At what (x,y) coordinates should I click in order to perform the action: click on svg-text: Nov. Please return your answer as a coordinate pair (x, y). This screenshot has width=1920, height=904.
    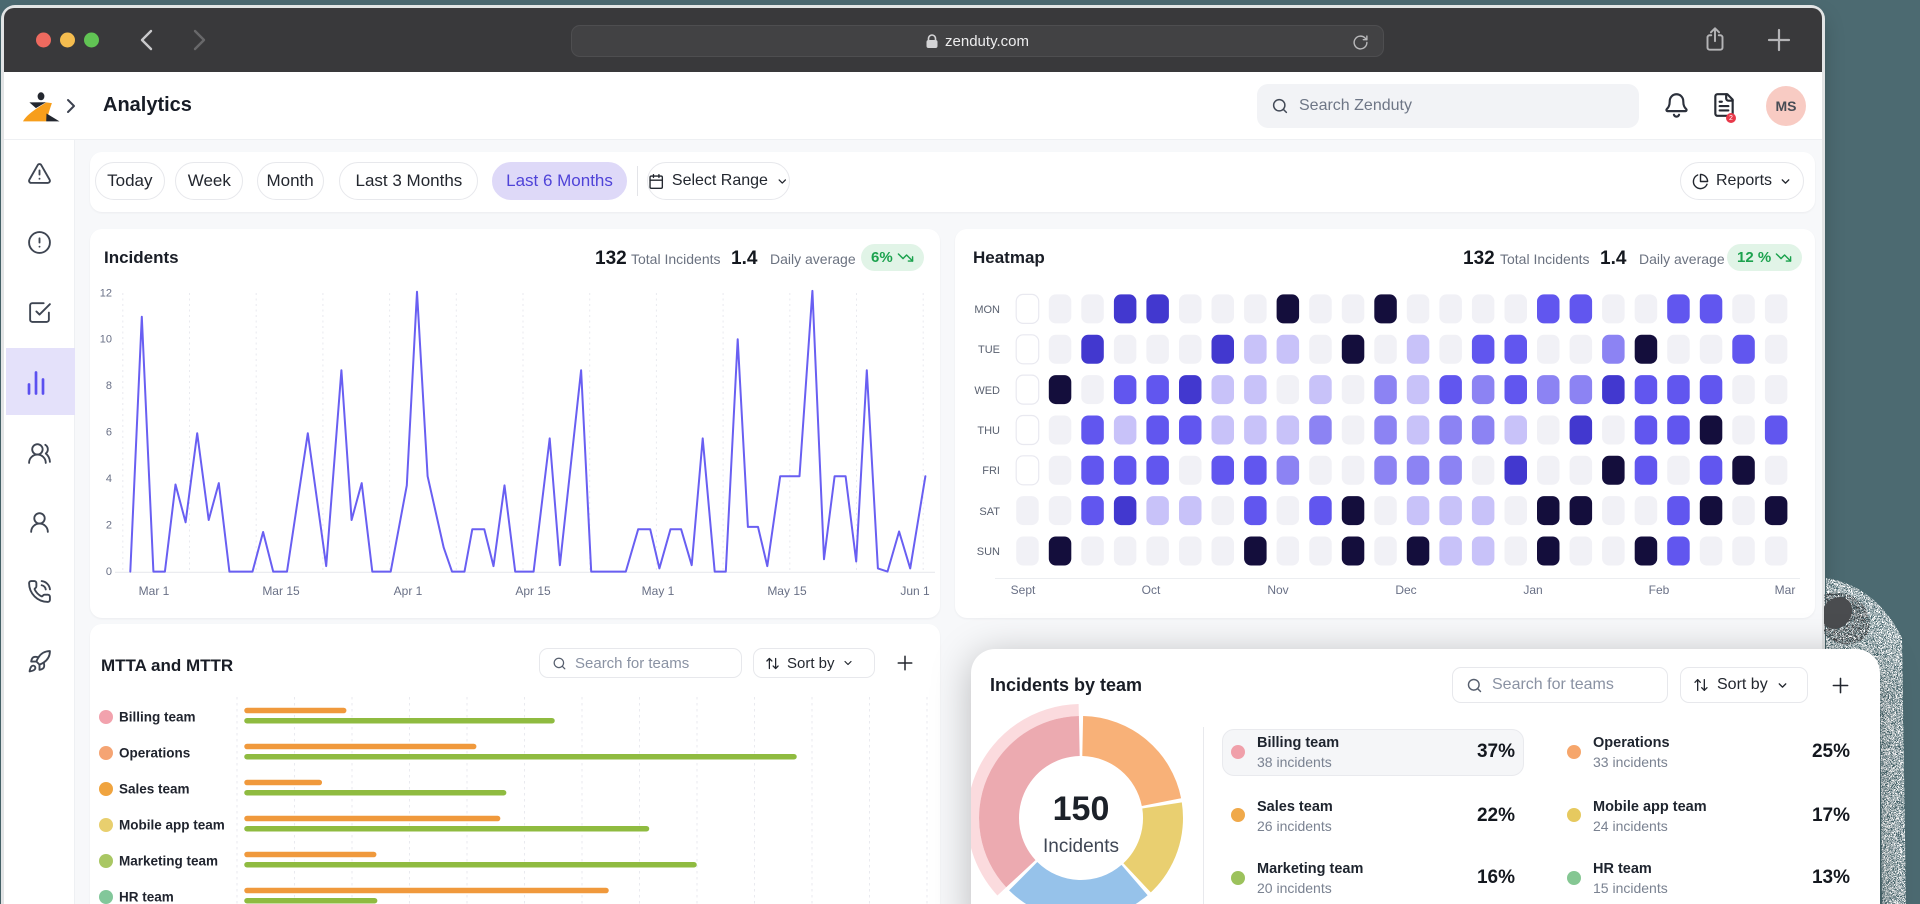
    Looking at the image, I should click on (1277, 590).